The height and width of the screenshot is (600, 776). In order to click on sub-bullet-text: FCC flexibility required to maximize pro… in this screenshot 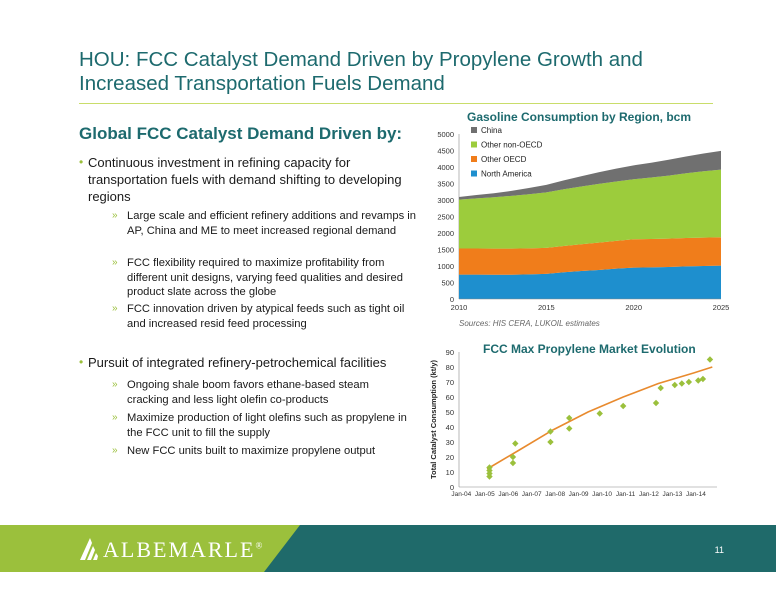, I will do `click(265, 277)`.